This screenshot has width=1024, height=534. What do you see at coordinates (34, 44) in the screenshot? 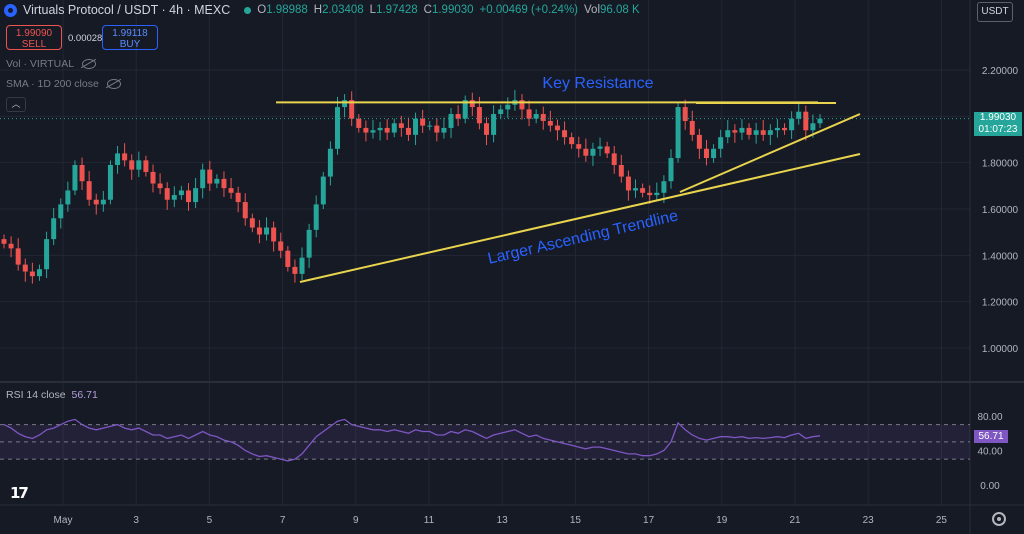
I see `sell-label: SELL` at bounding box center [34, 44].